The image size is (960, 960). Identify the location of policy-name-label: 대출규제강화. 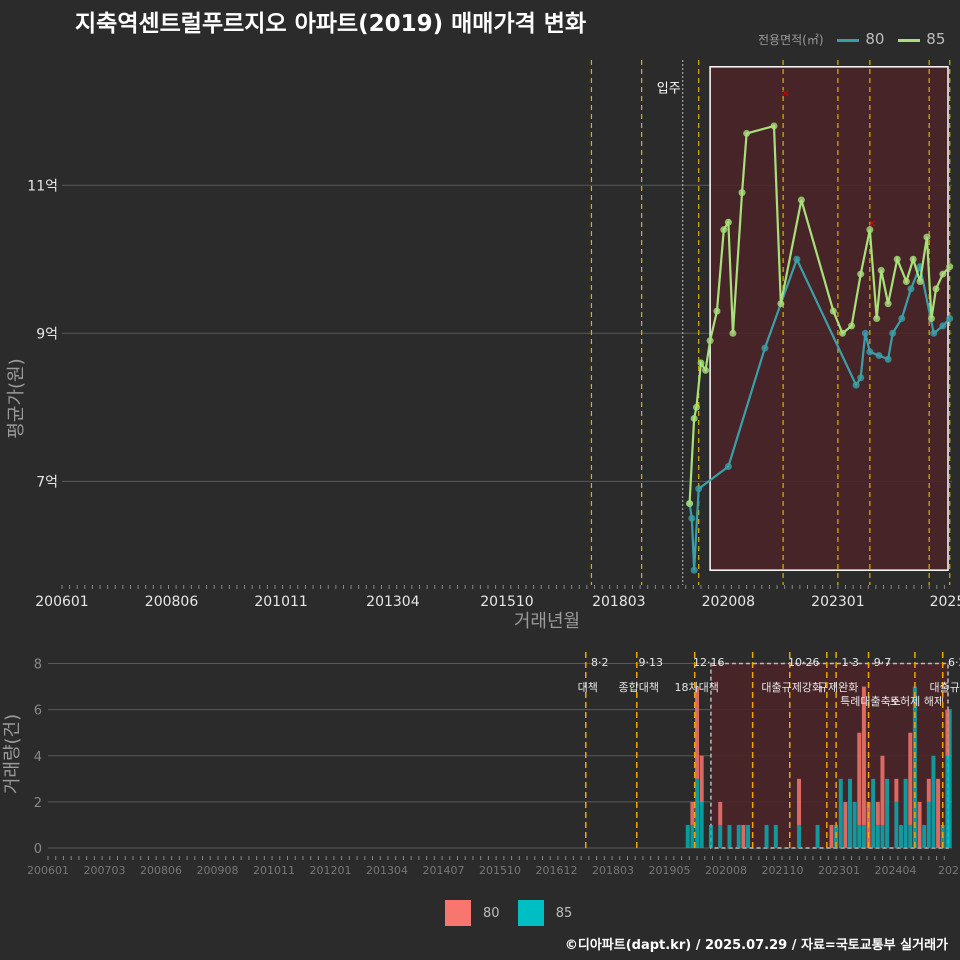
(791, 687).